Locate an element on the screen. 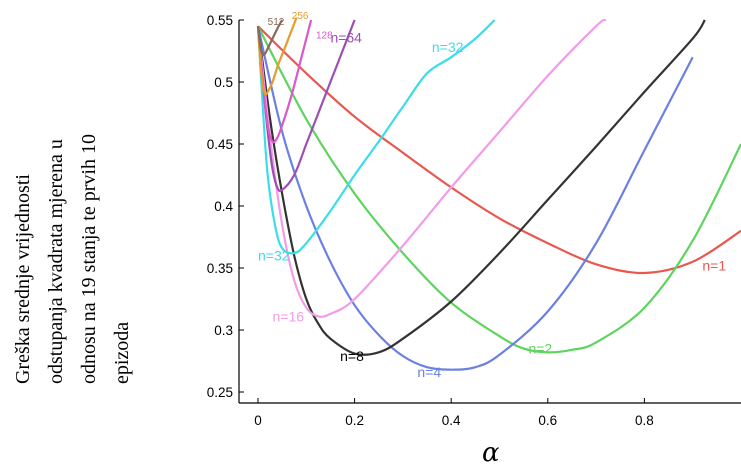  series-label: n=4 is located at coordinates (429, 372).